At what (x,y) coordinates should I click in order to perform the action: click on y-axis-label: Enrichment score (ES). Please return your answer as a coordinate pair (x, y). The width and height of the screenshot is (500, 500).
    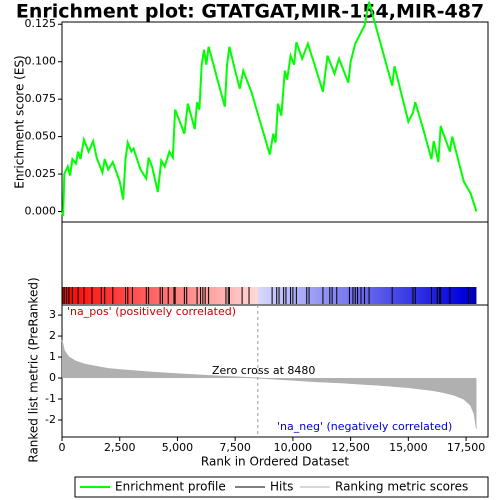
    Looking at the image, I should click on (20, 121).